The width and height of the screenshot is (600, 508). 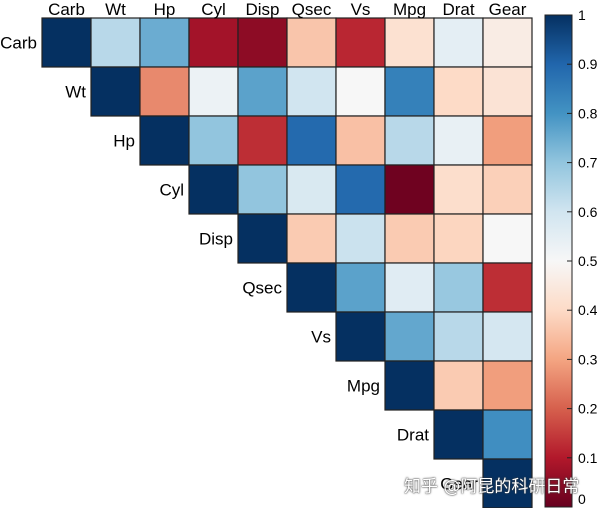 I want to click on row-label-mpg: Mpg, so click(x=363, y=386).